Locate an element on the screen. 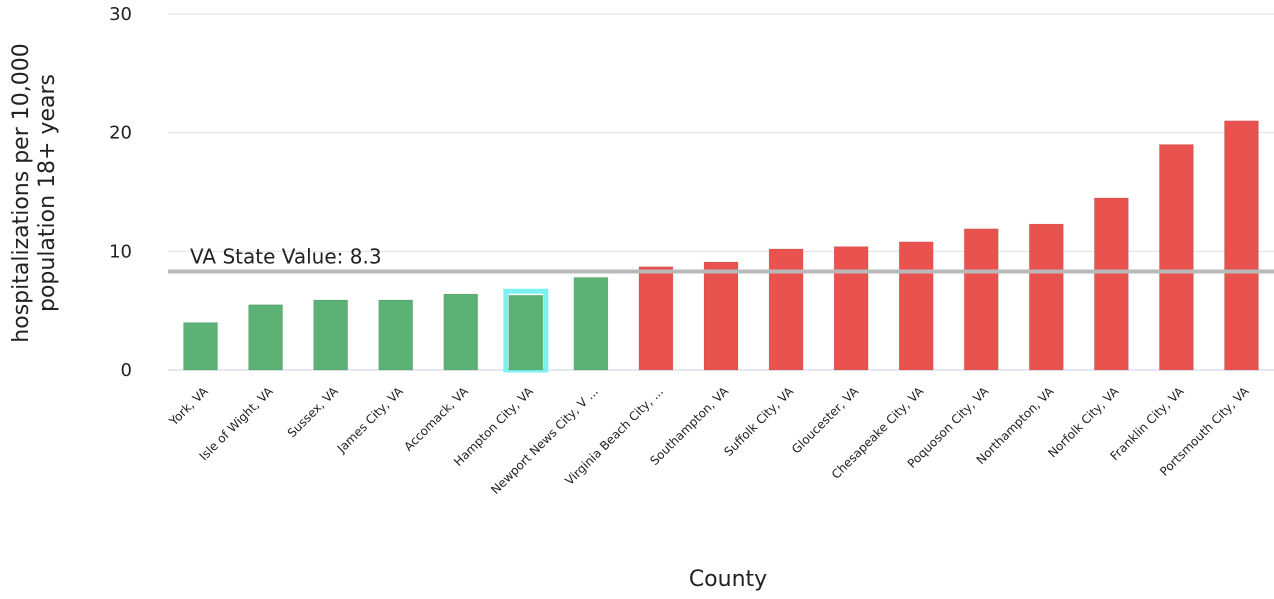 The height and width of the screenshot is (599, 1274). y-tick-label: 10 is located at coordinates (120, 251).